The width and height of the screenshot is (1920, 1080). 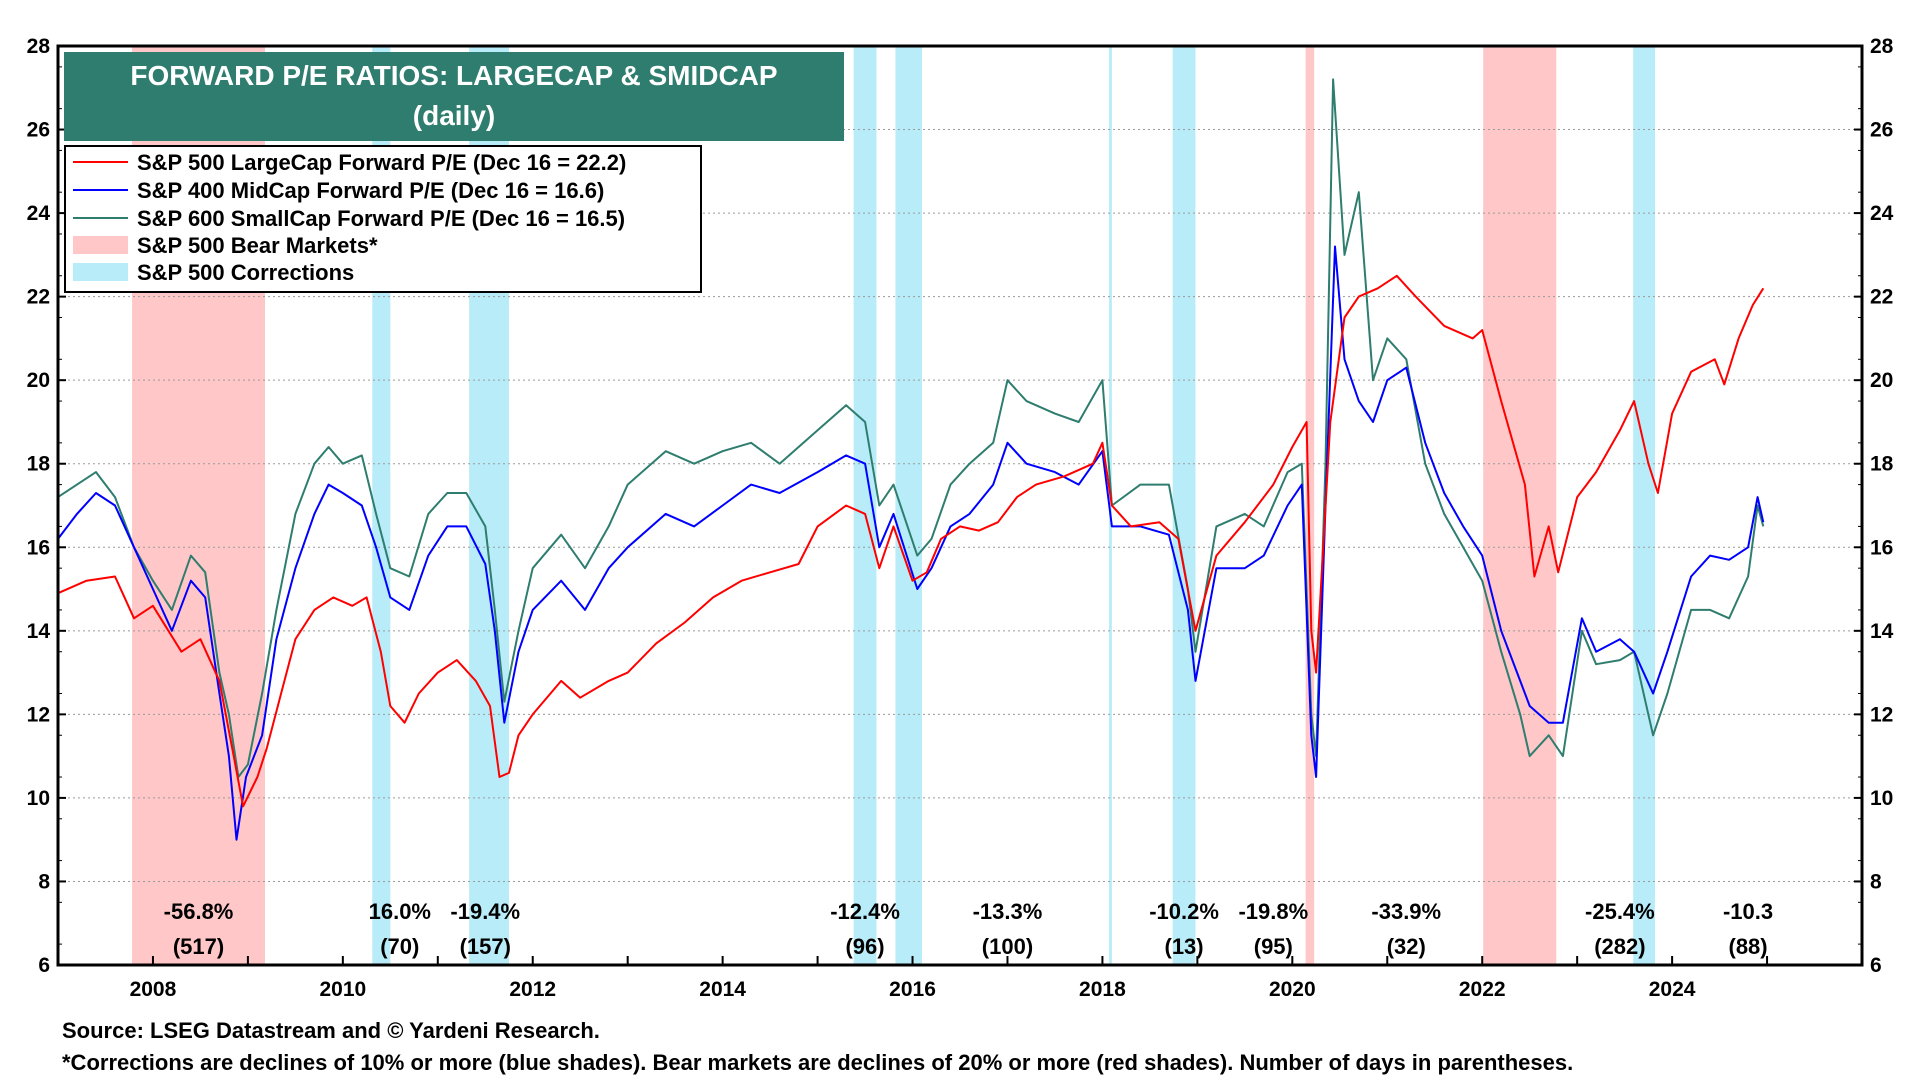 What do you see at coordinates (453, 75) in the screenshot?
I see `chart-title: FORWARD P/E RATIOS: LARGECAP & SMIDCAP` at bounding box center [453, 75].